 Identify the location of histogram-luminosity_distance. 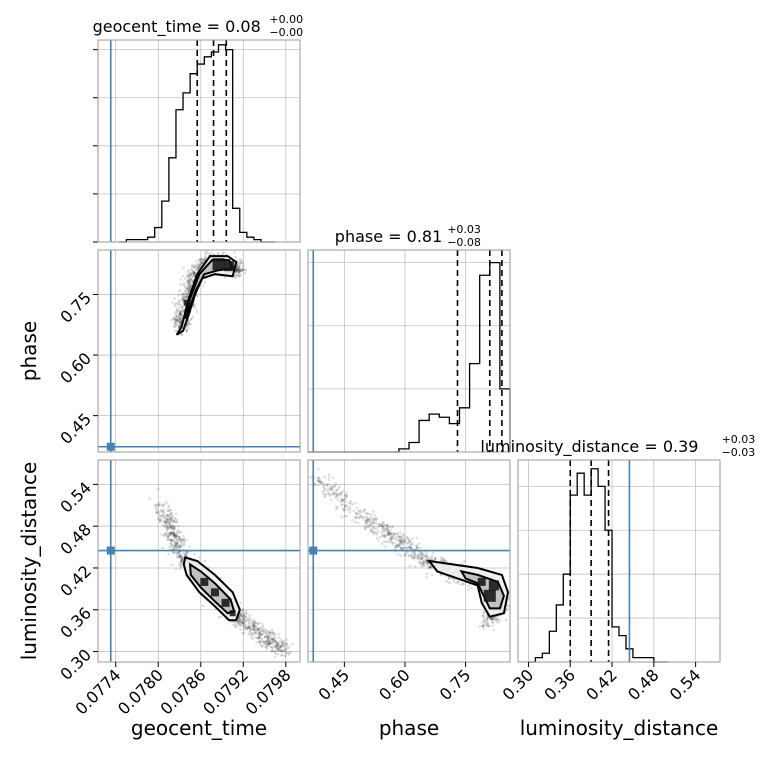
(598, 565).